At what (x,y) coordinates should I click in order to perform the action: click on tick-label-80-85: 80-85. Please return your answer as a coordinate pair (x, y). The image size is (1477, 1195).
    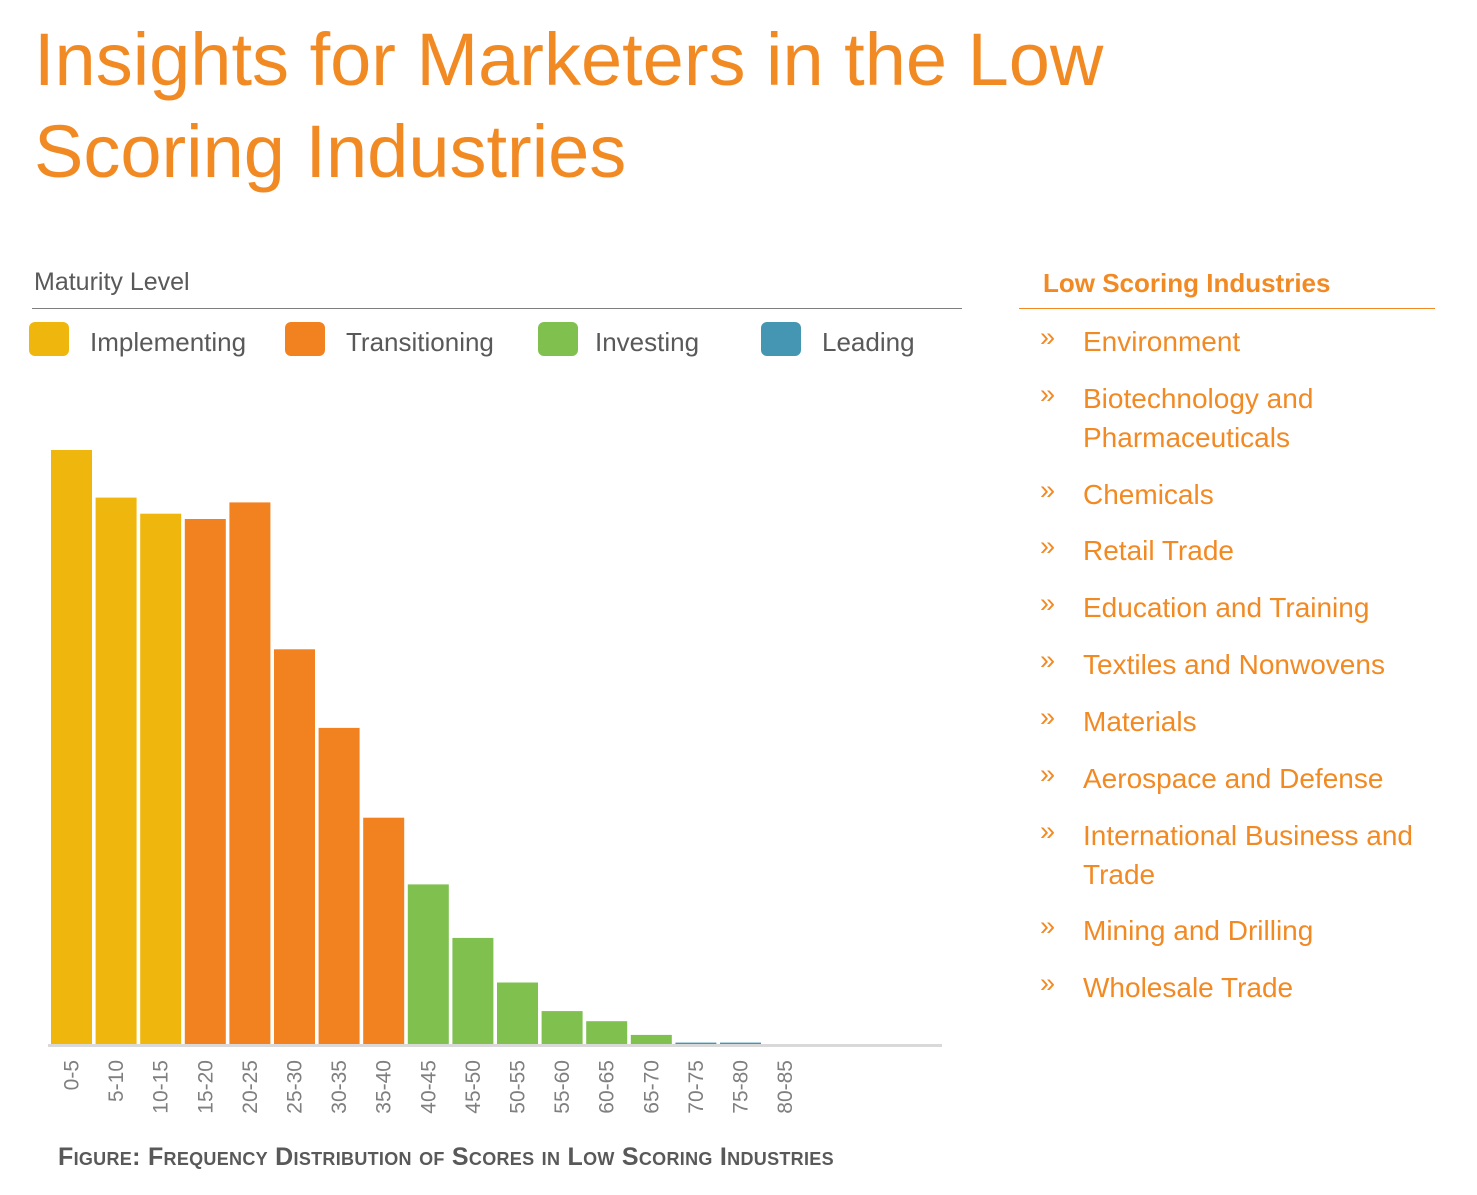
    Looking at the image, I should click on (785, 1087).